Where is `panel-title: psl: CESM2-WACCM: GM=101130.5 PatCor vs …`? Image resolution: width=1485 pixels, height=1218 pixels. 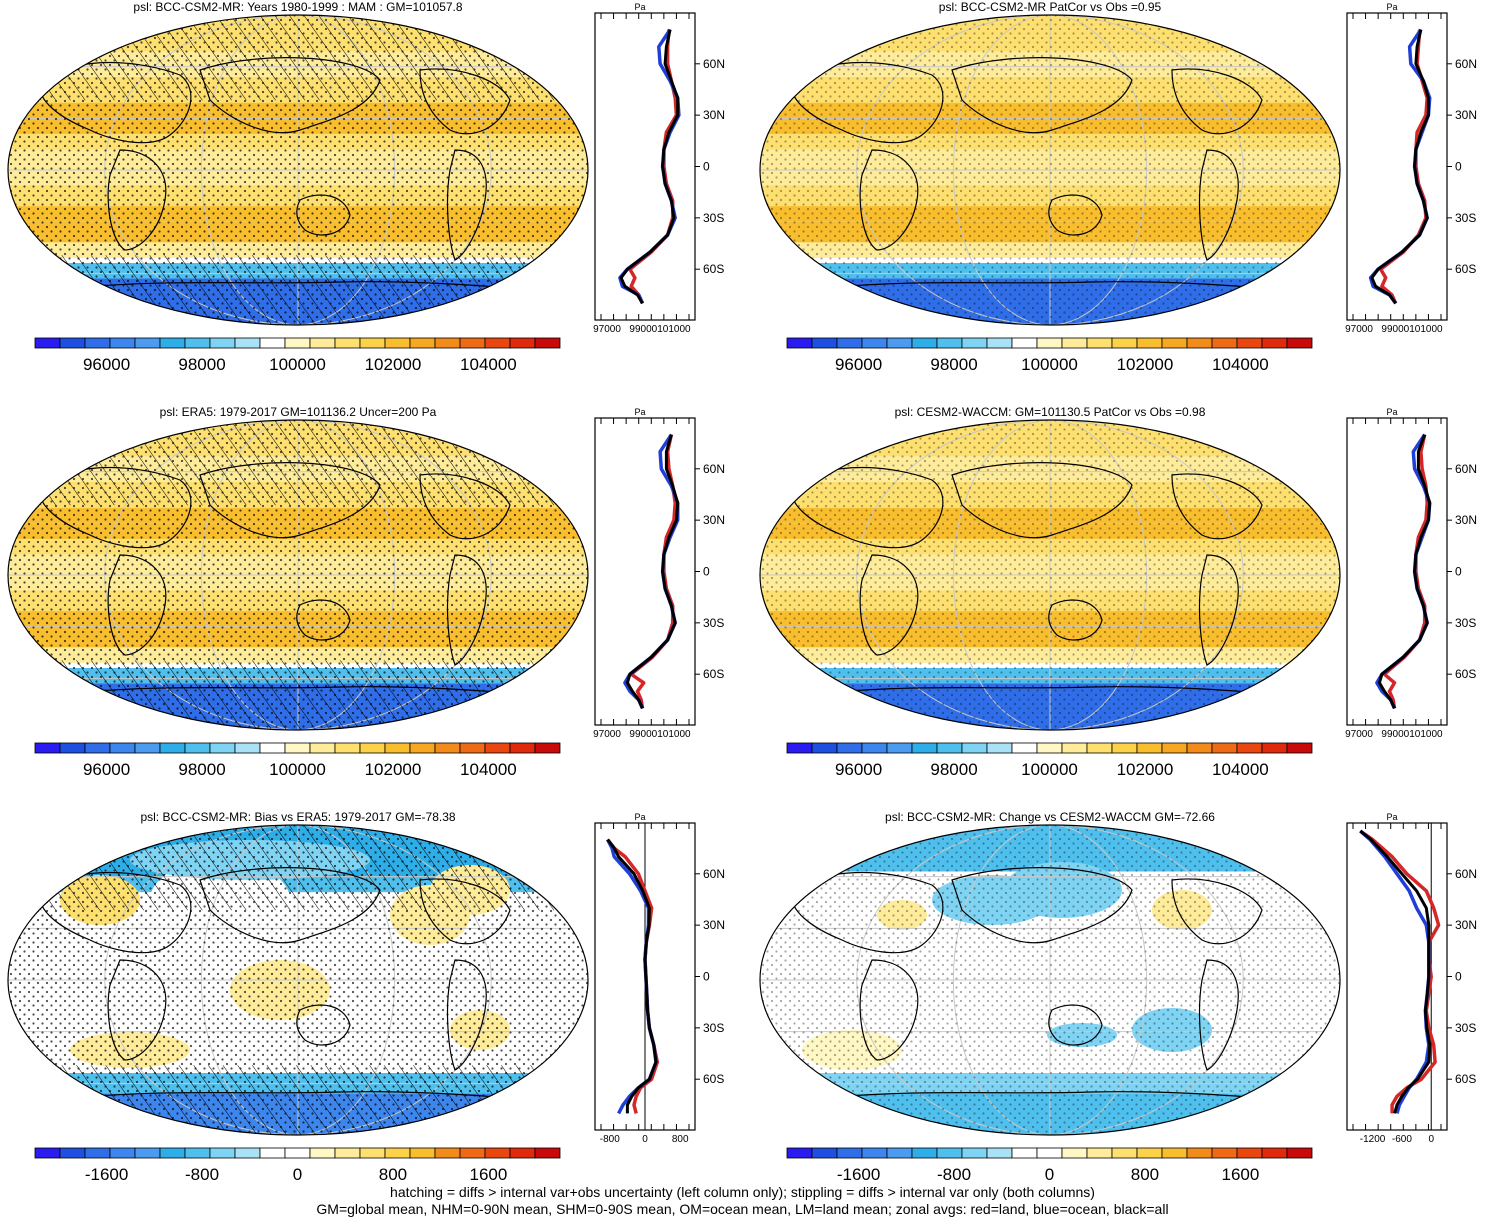
panel-title: psl: CESM2-WACCM: GM=101130.5 PatCor vs … is located at coordinates (1050, 412).